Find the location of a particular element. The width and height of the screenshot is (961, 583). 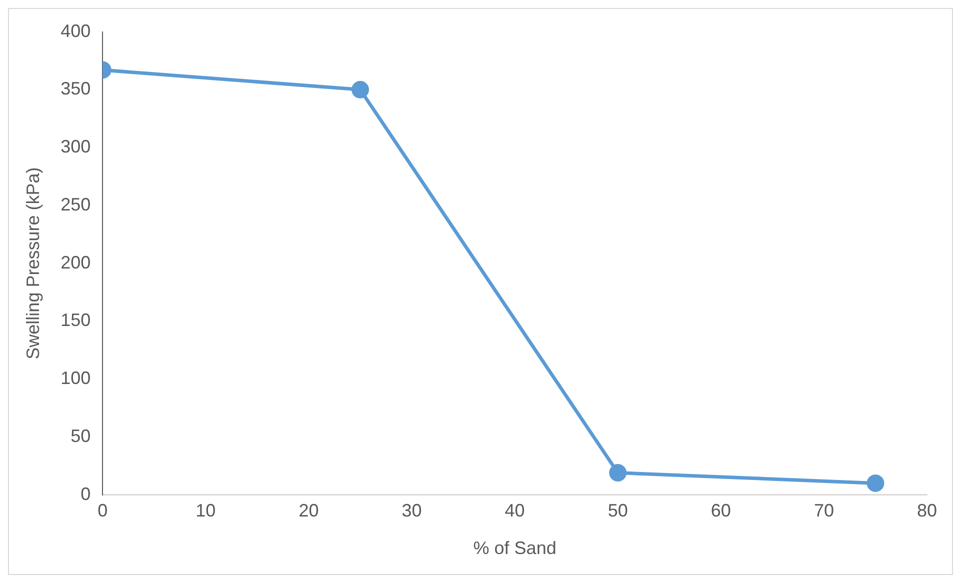

x-tick-label: 60 is located at coordinates (720, 510).